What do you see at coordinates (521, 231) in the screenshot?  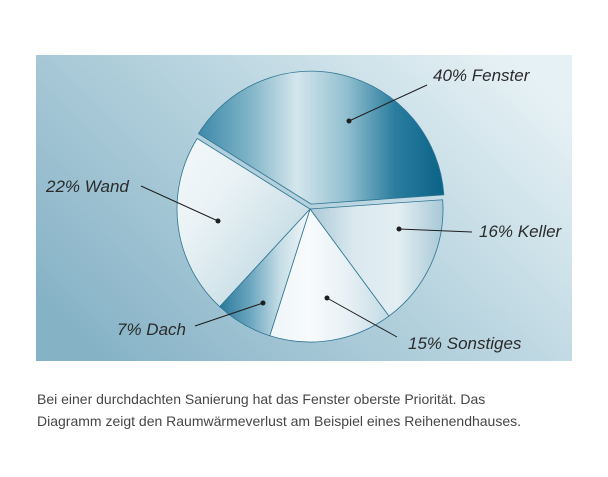 I see `label-keller: 16% Keller` at bounding box center [521, 231].